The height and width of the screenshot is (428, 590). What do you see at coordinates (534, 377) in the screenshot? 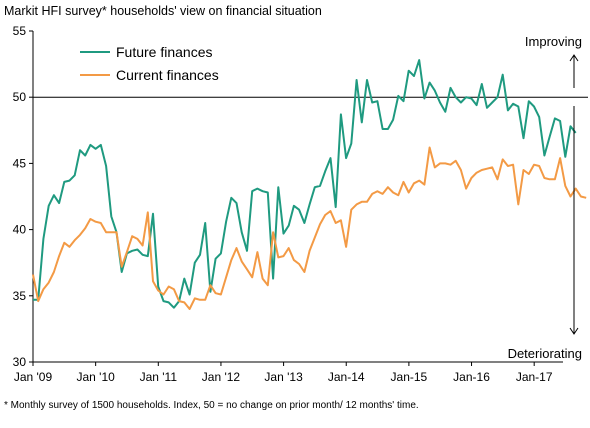
I see `x-tick-label: Jan-17` at bounding box center [534, 377].